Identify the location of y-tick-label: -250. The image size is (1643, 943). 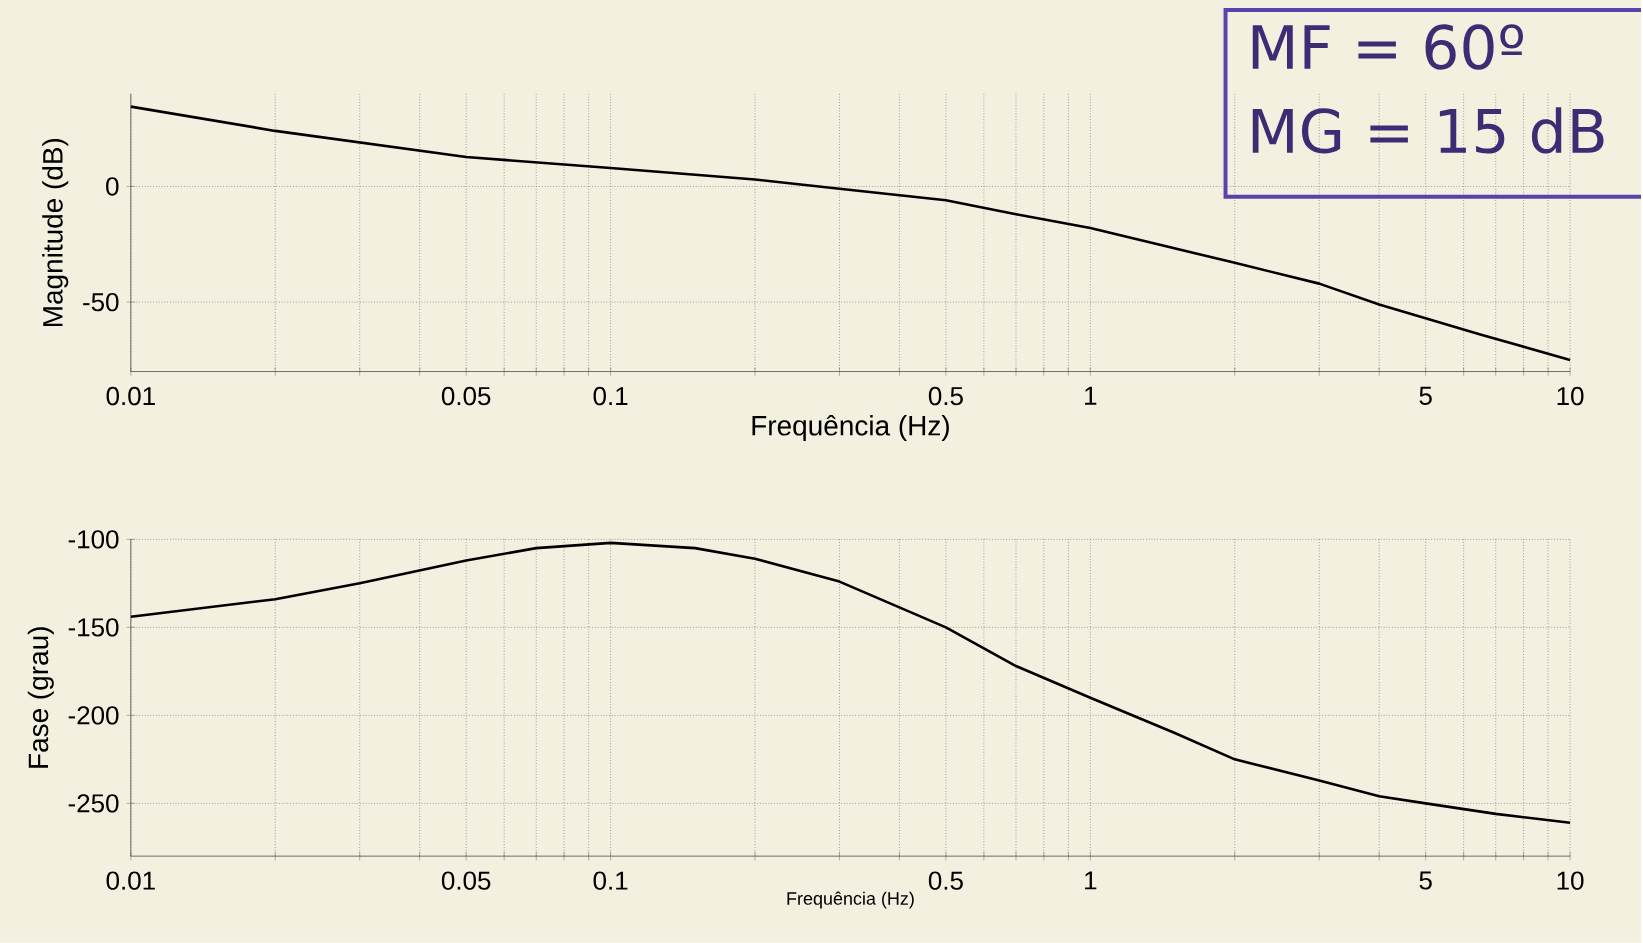
(93, 803).